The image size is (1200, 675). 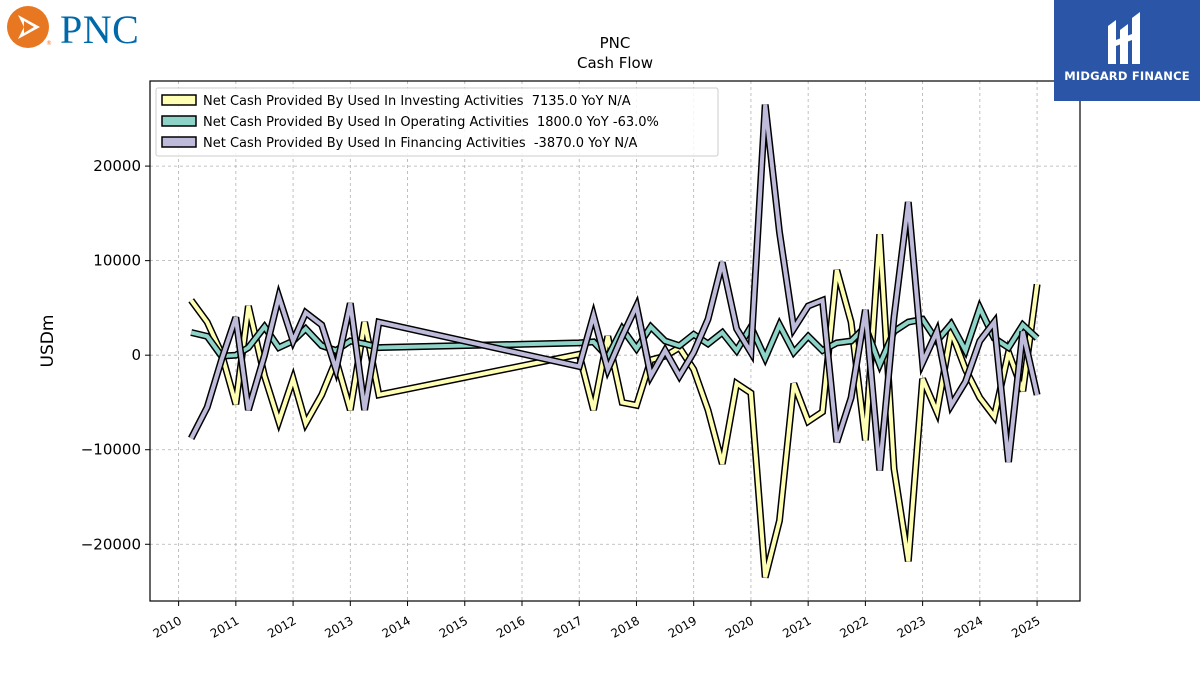 What do you see at coordinates (224, 626) in the screenshot?
I see `x-tick-label: 2011` at bounding box center [224, 626].